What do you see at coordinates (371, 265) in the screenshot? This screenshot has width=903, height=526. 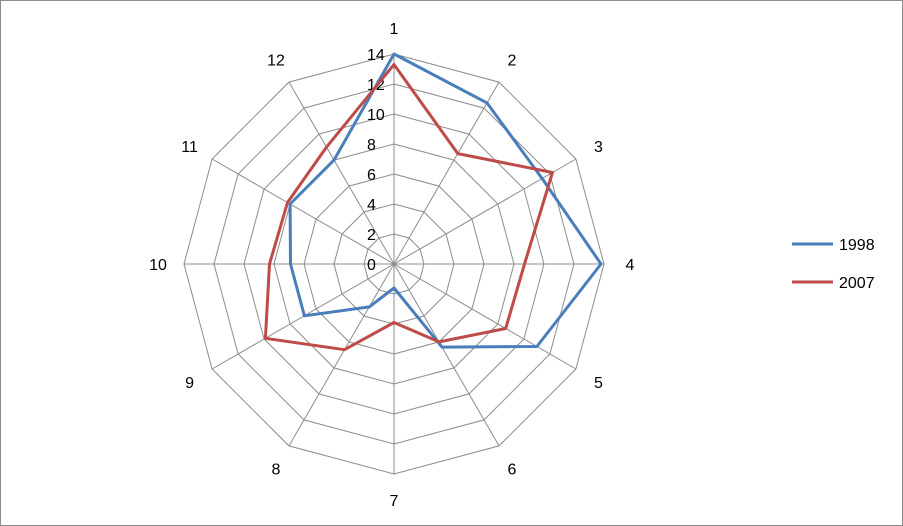 I see `radial-tick-label: 0` at bounding box center [371, 265].